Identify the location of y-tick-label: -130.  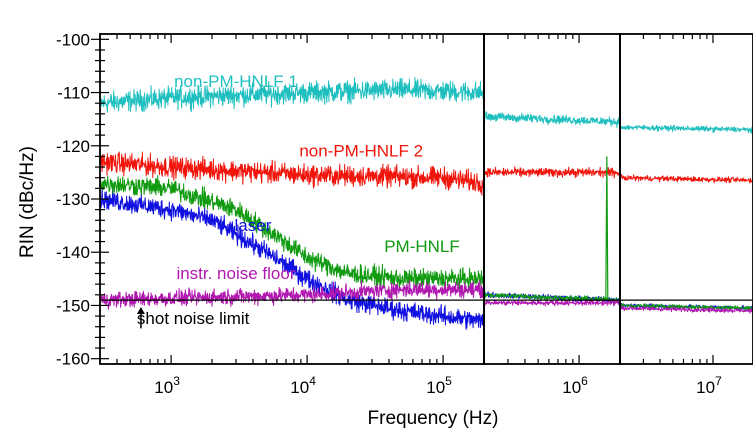
(73, 199).